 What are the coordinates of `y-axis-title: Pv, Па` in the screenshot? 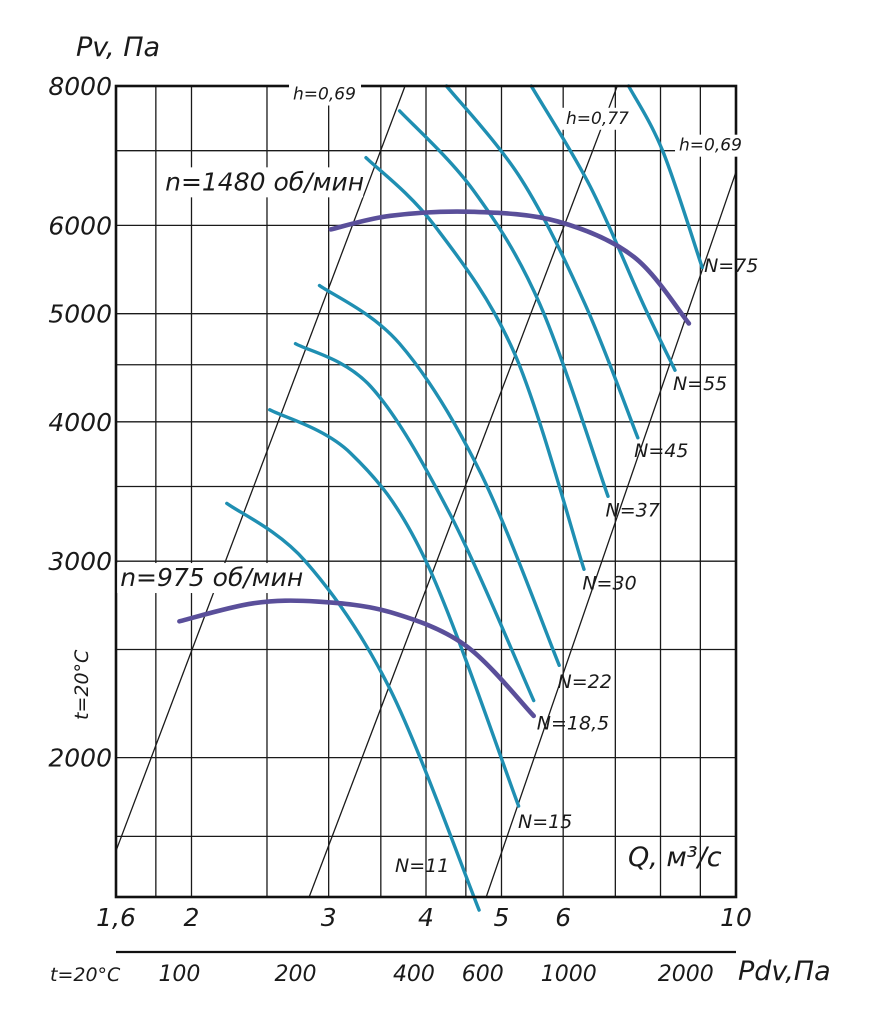 It's located at (118, 47).